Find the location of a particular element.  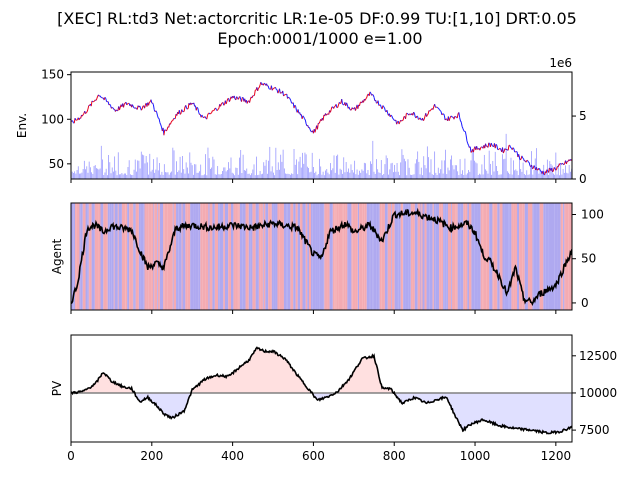

pv-plot-area is located at coordinates (321, 391).